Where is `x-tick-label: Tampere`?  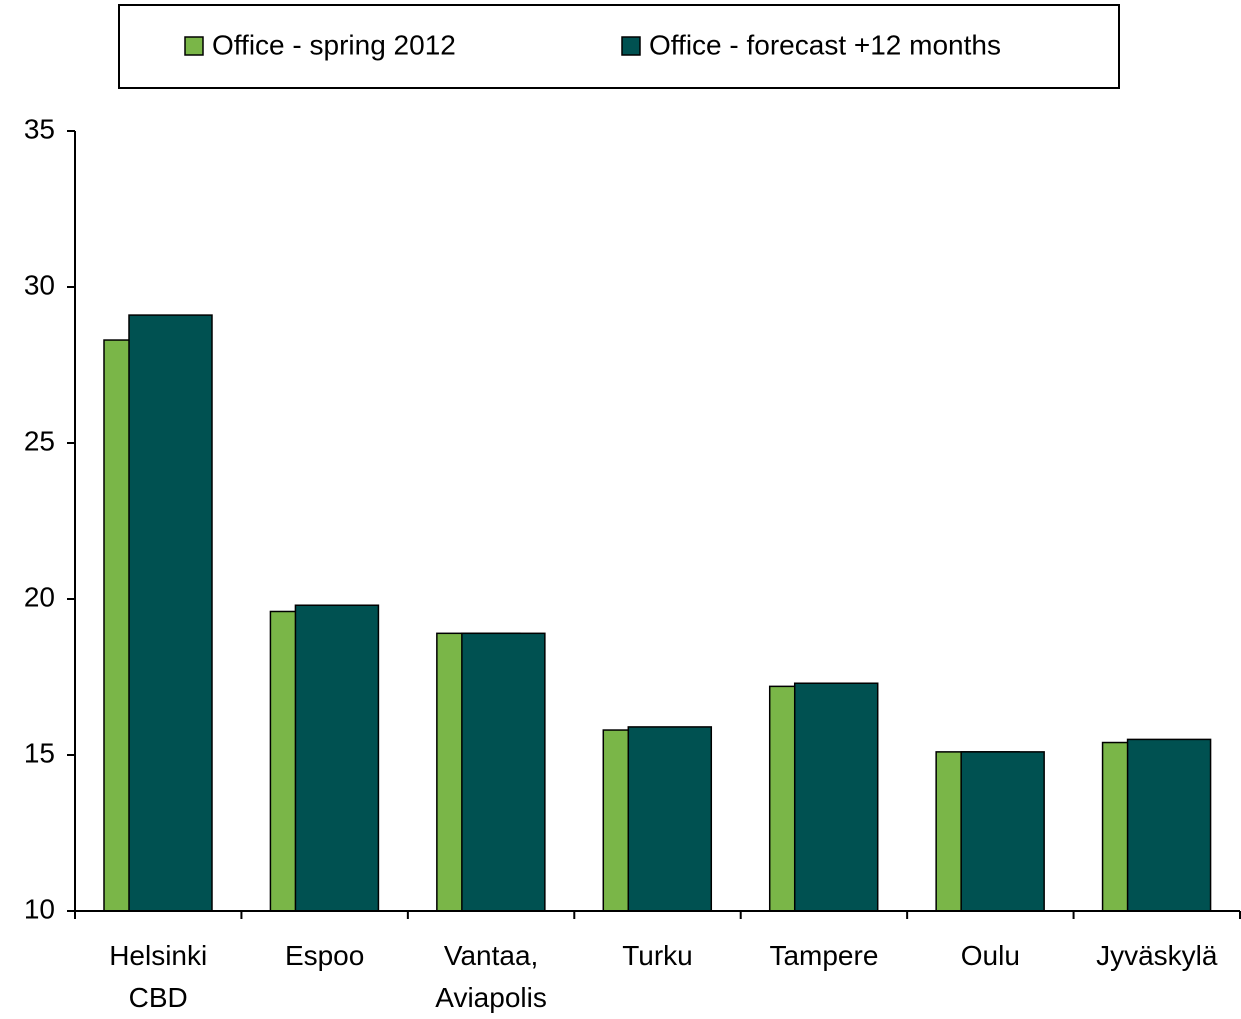
x-tick-label: Tampere is located at coordinates (823, 955).